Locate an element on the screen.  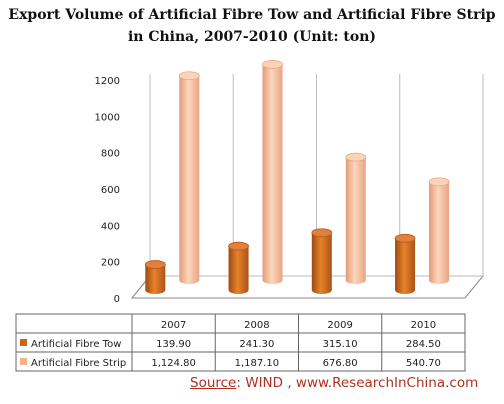
source-line: Source: WIND , www.ResearchInChina.com is located at coordinates (334, 383).